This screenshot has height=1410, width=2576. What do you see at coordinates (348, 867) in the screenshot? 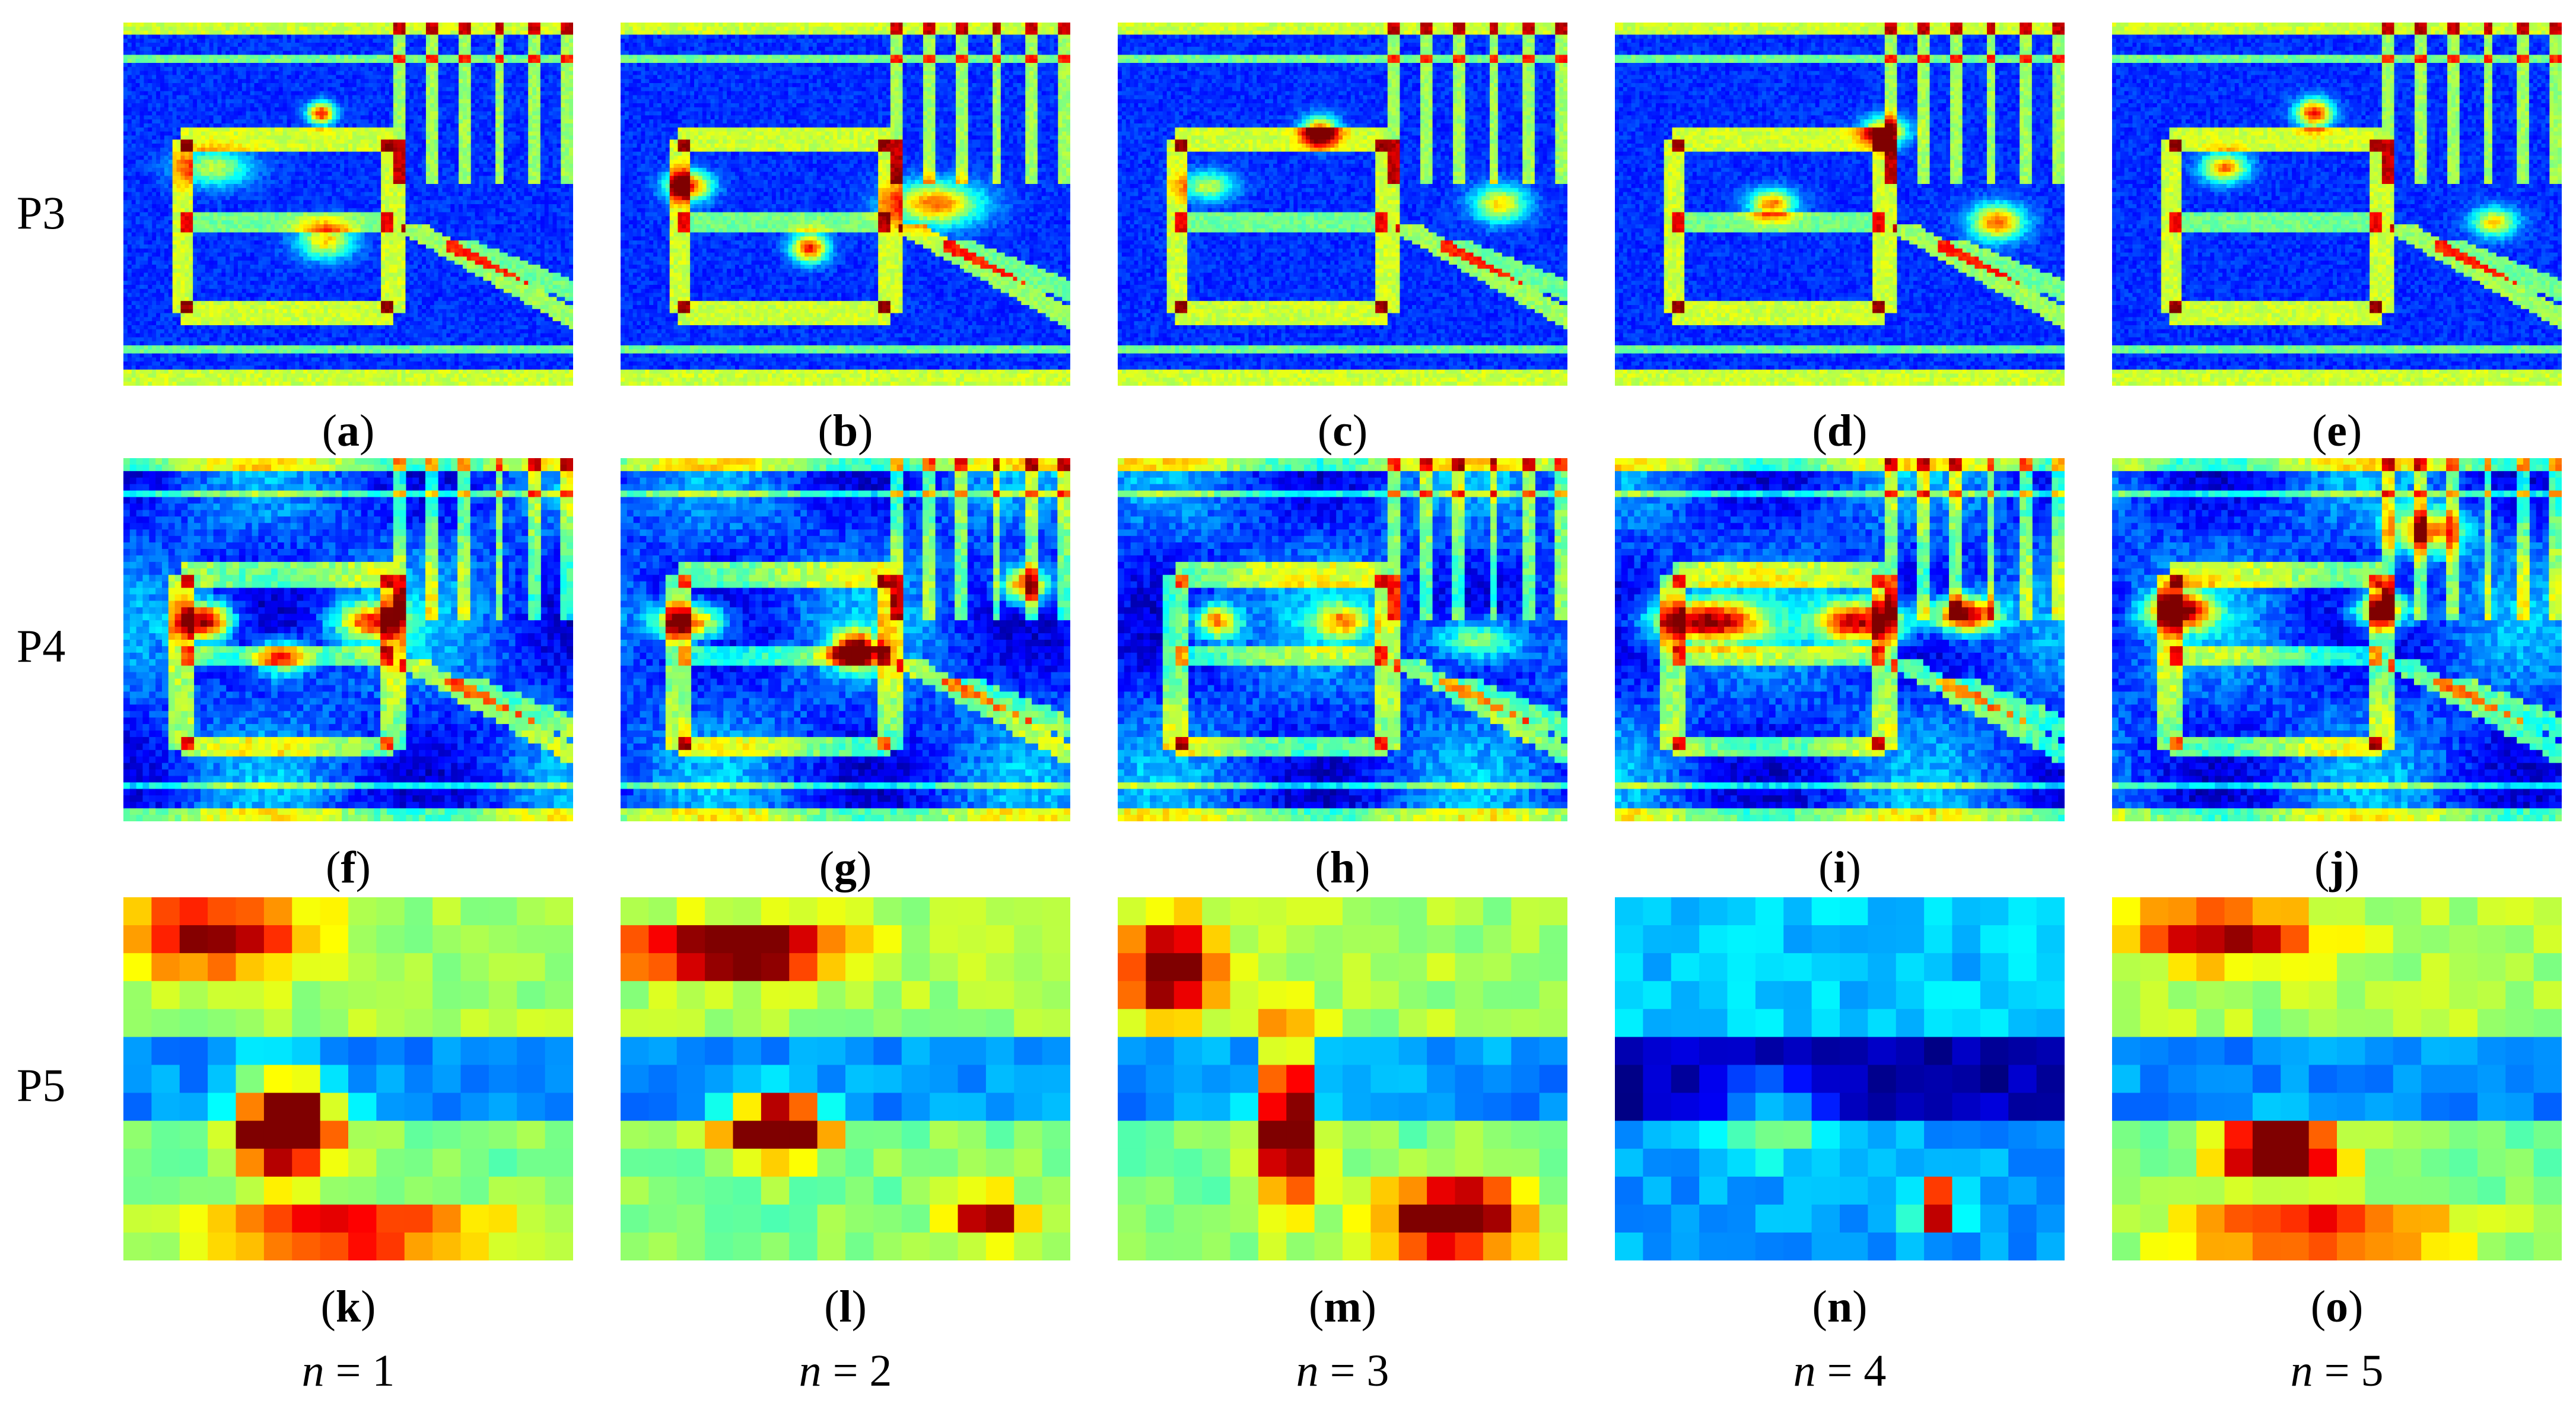
I see `caption-f: (f)` at bounding box center [348, 867].